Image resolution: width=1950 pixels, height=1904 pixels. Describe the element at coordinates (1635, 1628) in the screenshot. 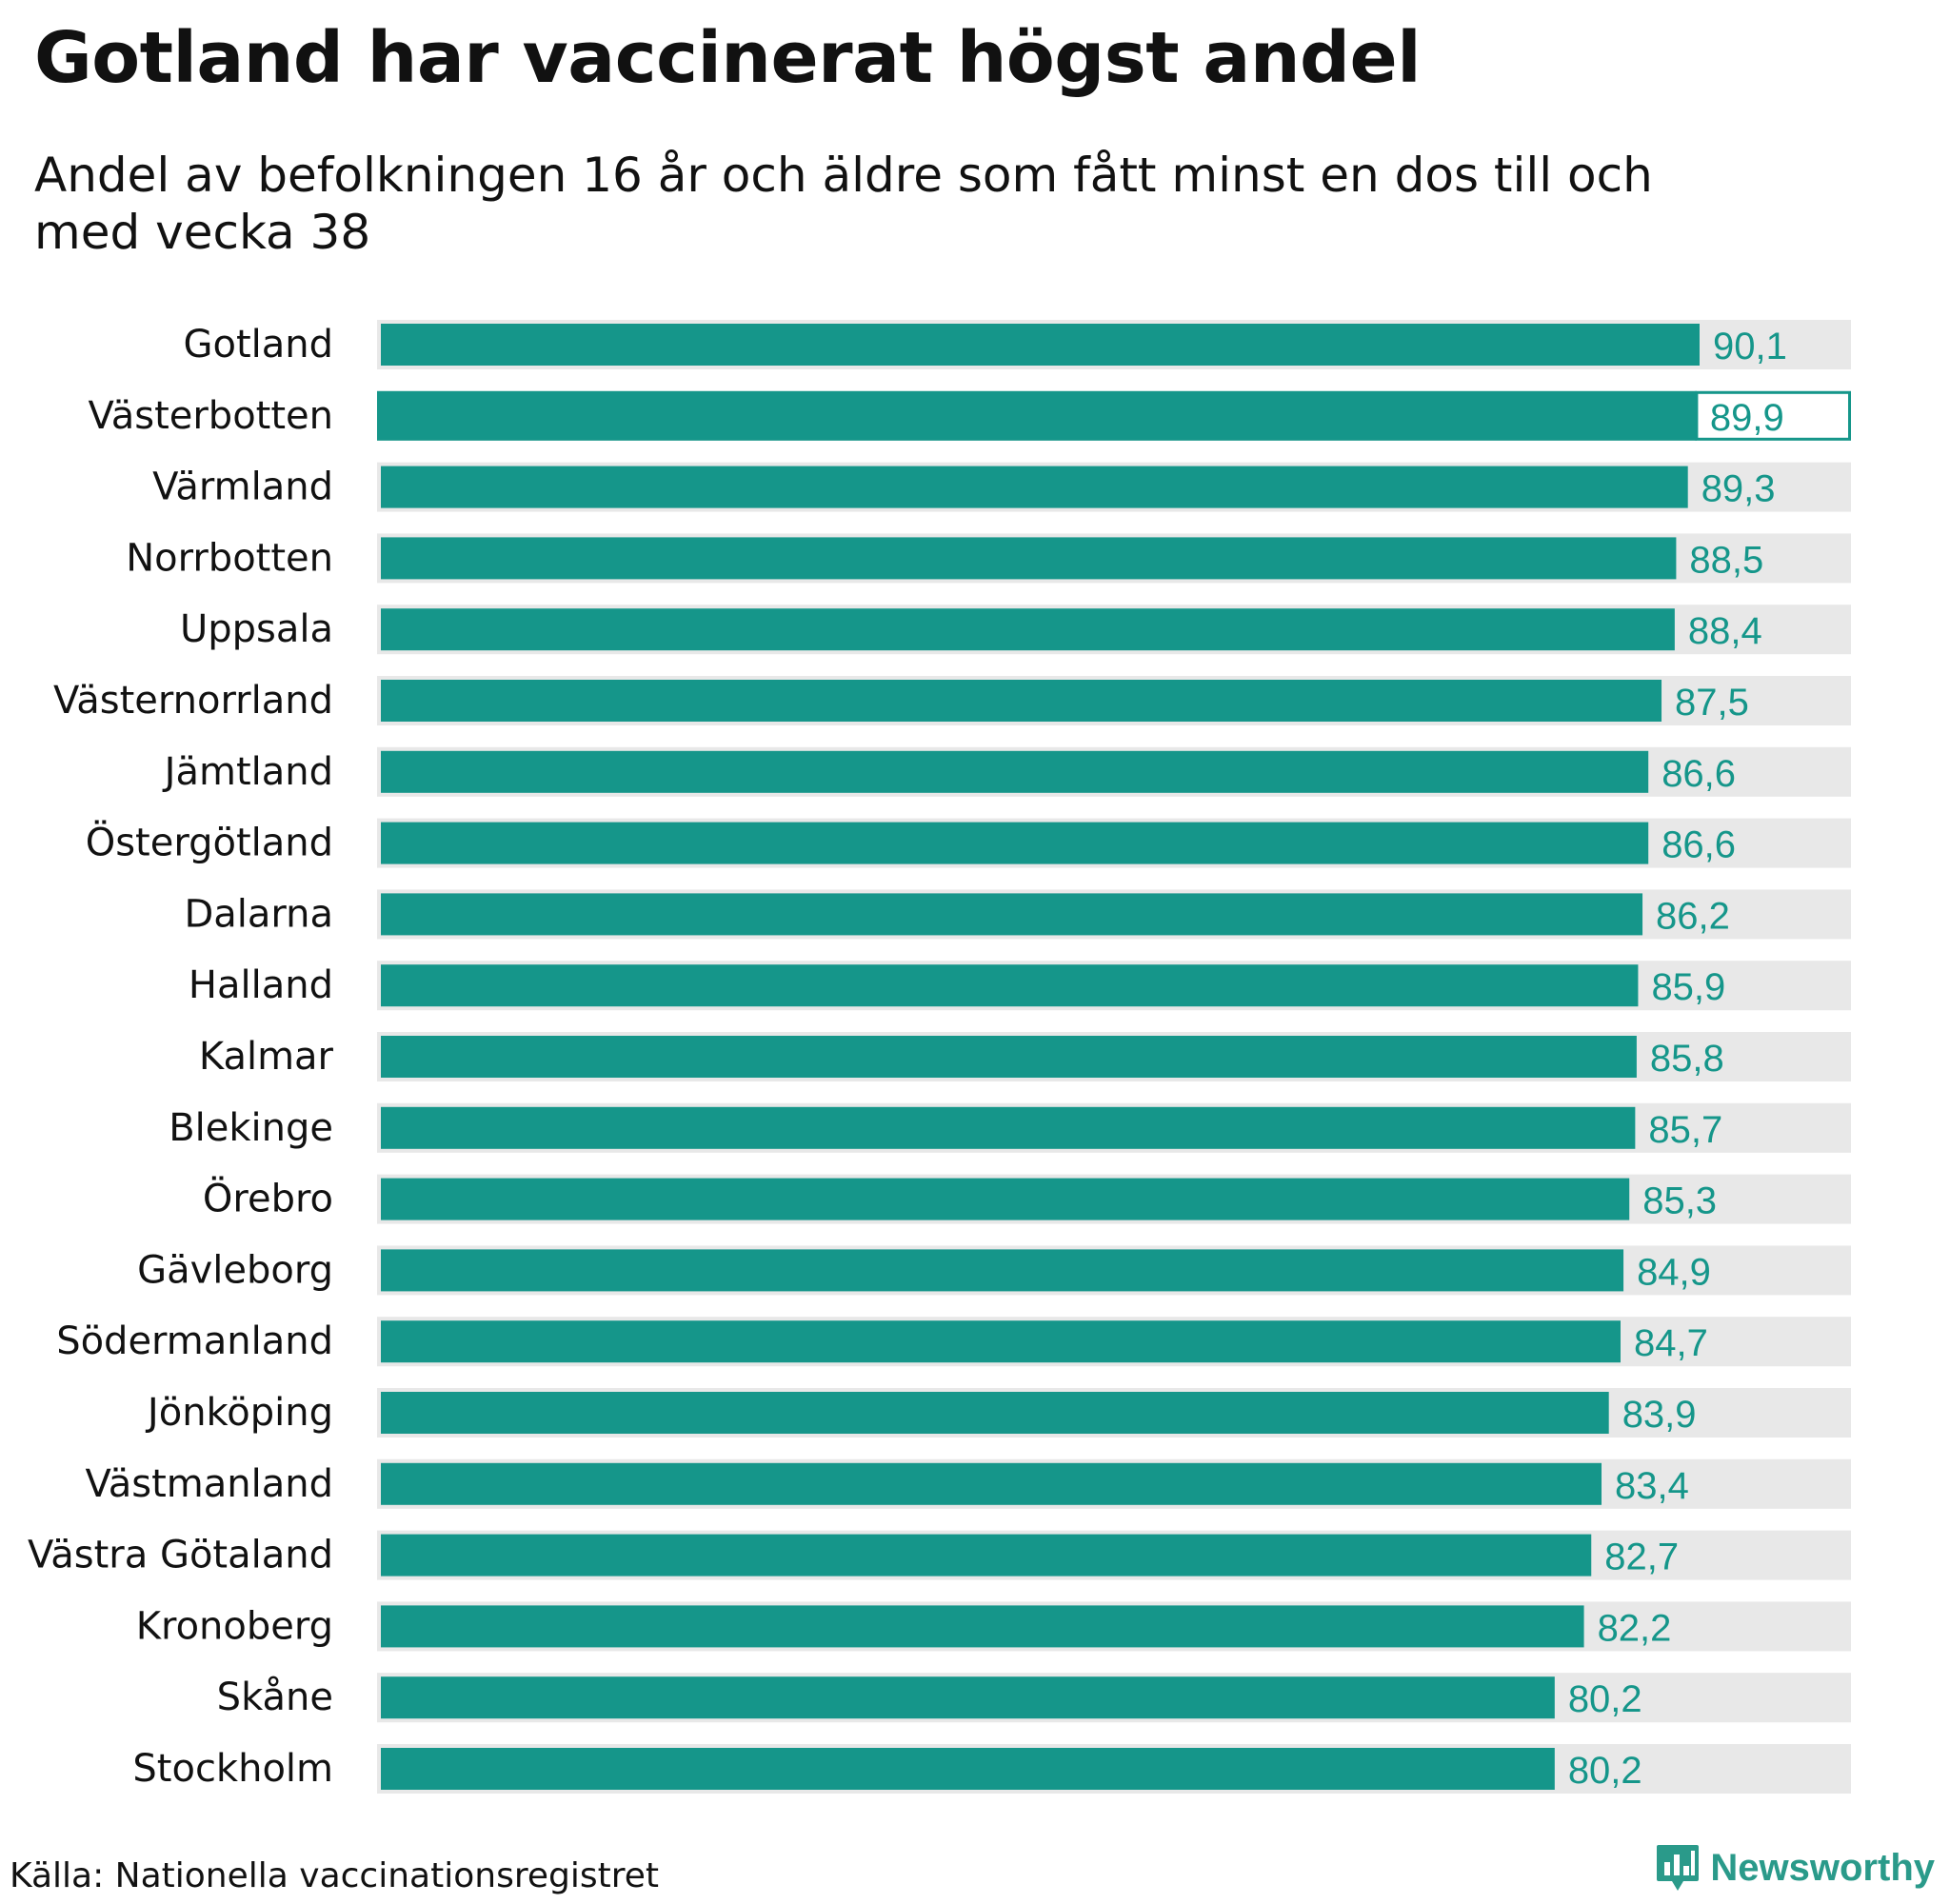

I see `value-label: 82,2` at that location.